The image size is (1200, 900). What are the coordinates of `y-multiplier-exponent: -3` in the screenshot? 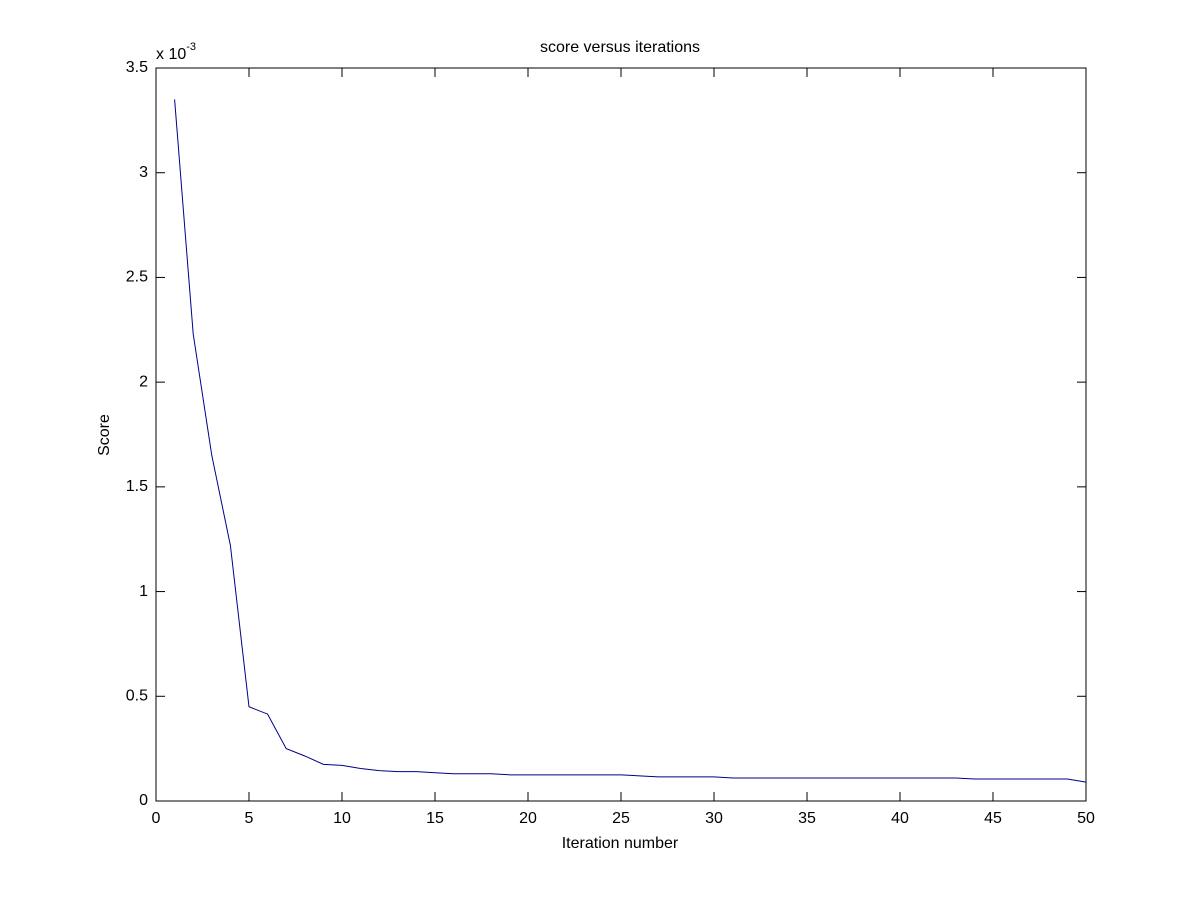 It's located at (191, 47).